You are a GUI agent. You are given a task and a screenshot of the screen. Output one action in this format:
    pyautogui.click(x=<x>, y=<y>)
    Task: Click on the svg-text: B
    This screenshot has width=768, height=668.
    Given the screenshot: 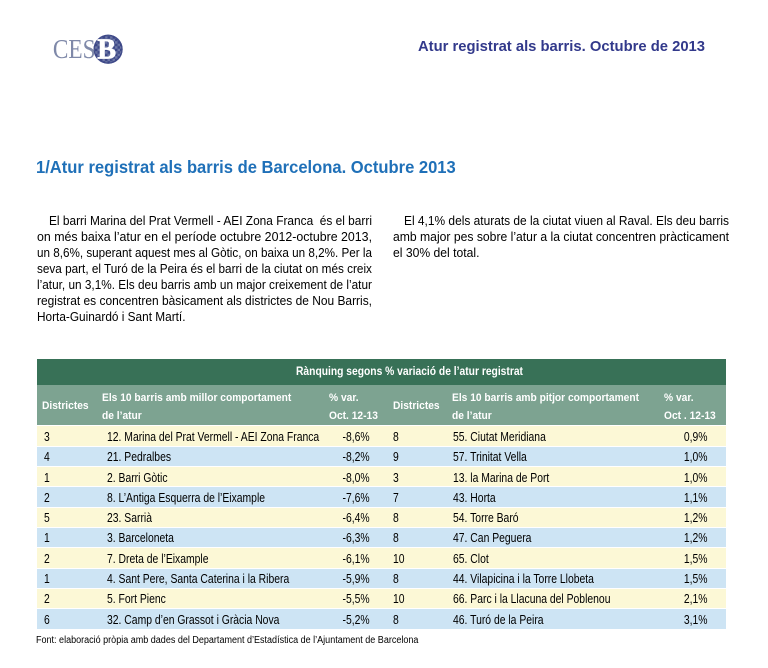 What is the action you would take?
    pyautogui.click(x=106, y=49)
    